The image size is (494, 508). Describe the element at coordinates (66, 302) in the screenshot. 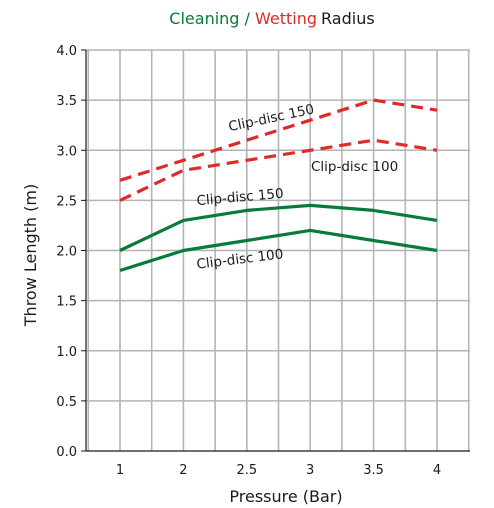

I see `y-tick-label: 1.5` at that location.